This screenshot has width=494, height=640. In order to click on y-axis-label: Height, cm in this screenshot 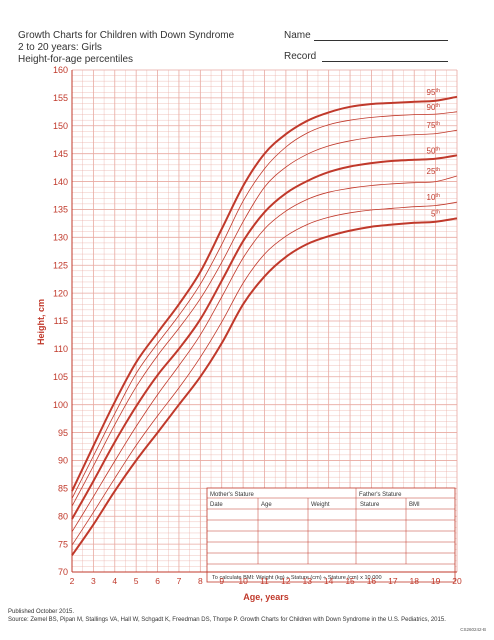, I will do `click(41, 322)`.